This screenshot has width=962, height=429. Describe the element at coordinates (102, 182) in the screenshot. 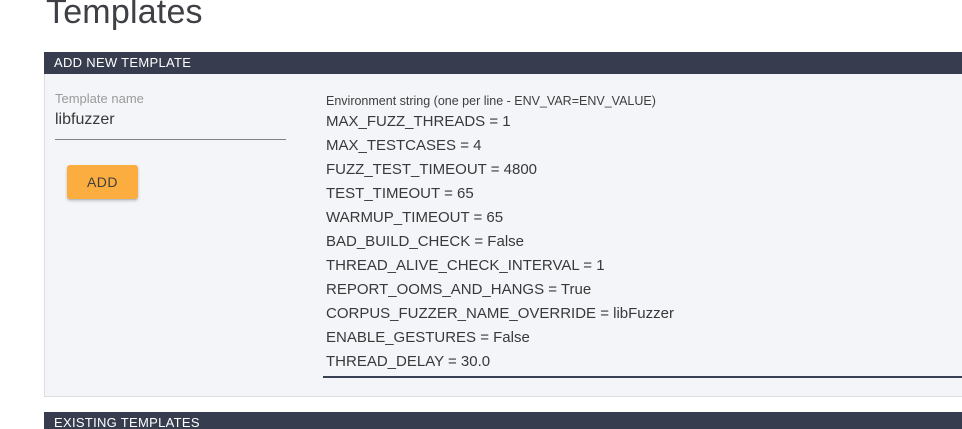

I see `add-button: ADD` at that location.